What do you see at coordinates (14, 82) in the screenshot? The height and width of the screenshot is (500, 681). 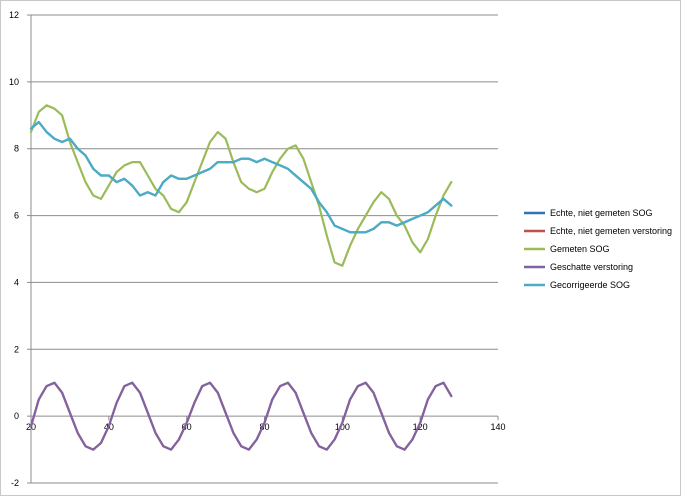 I see `y-tick-label: 10` at bounding box center [14, 82].